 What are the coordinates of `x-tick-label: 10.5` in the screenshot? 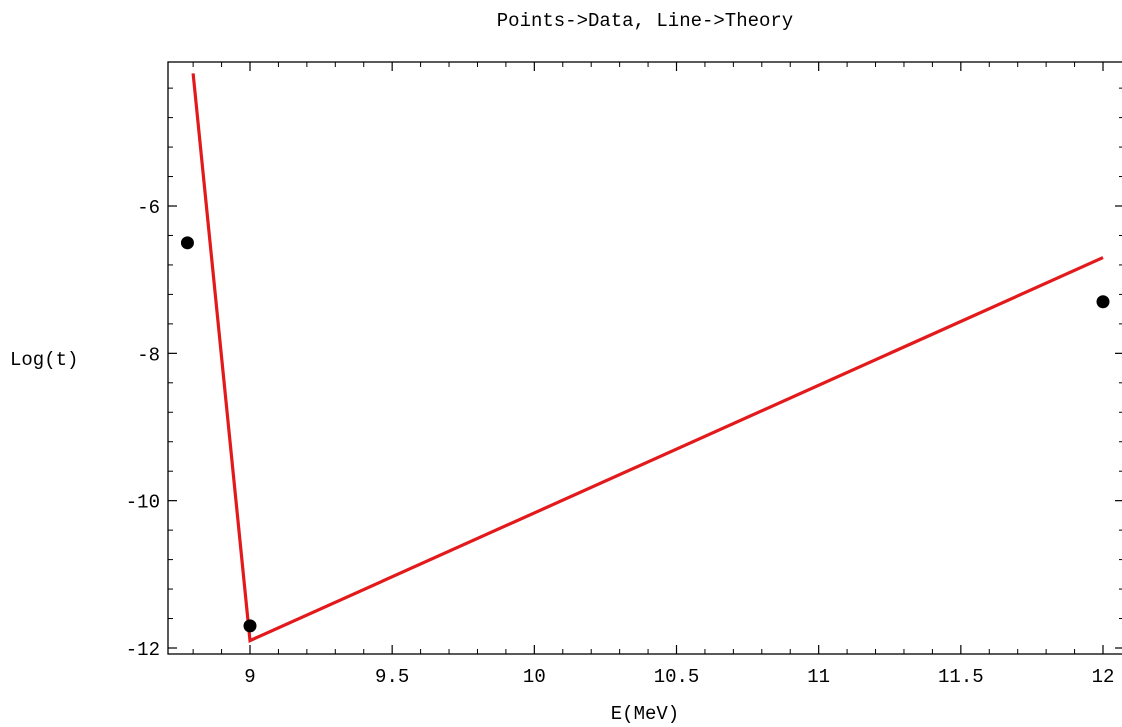 It's located at (677, 677).